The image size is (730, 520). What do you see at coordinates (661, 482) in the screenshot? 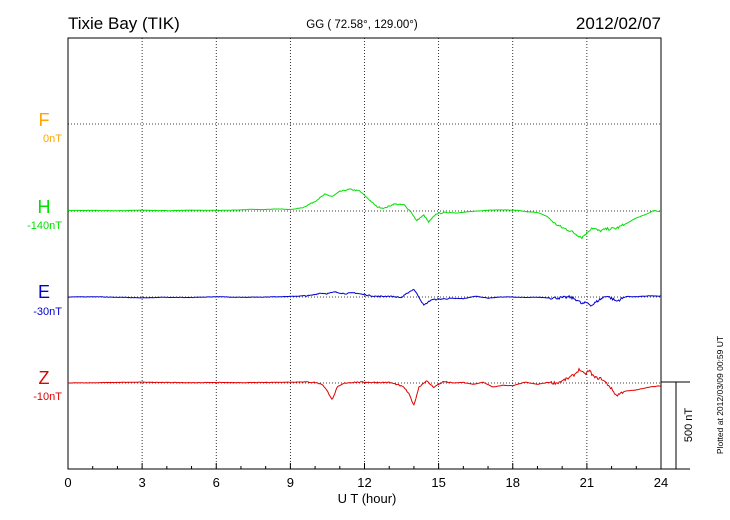
I see `x-tick-label: 24` at bounding box center [661, 482].